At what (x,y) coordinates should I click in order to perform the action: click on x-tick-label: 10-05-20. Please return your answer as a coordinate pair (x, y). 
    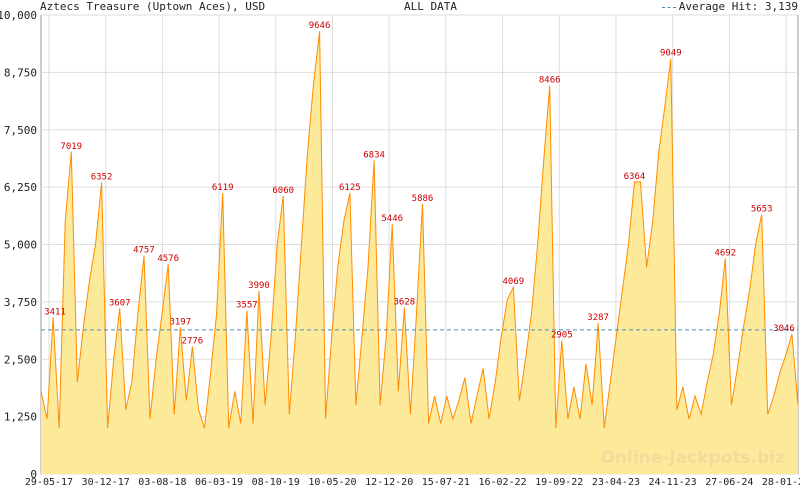
    Looking at the image, I should click on (332, 482).